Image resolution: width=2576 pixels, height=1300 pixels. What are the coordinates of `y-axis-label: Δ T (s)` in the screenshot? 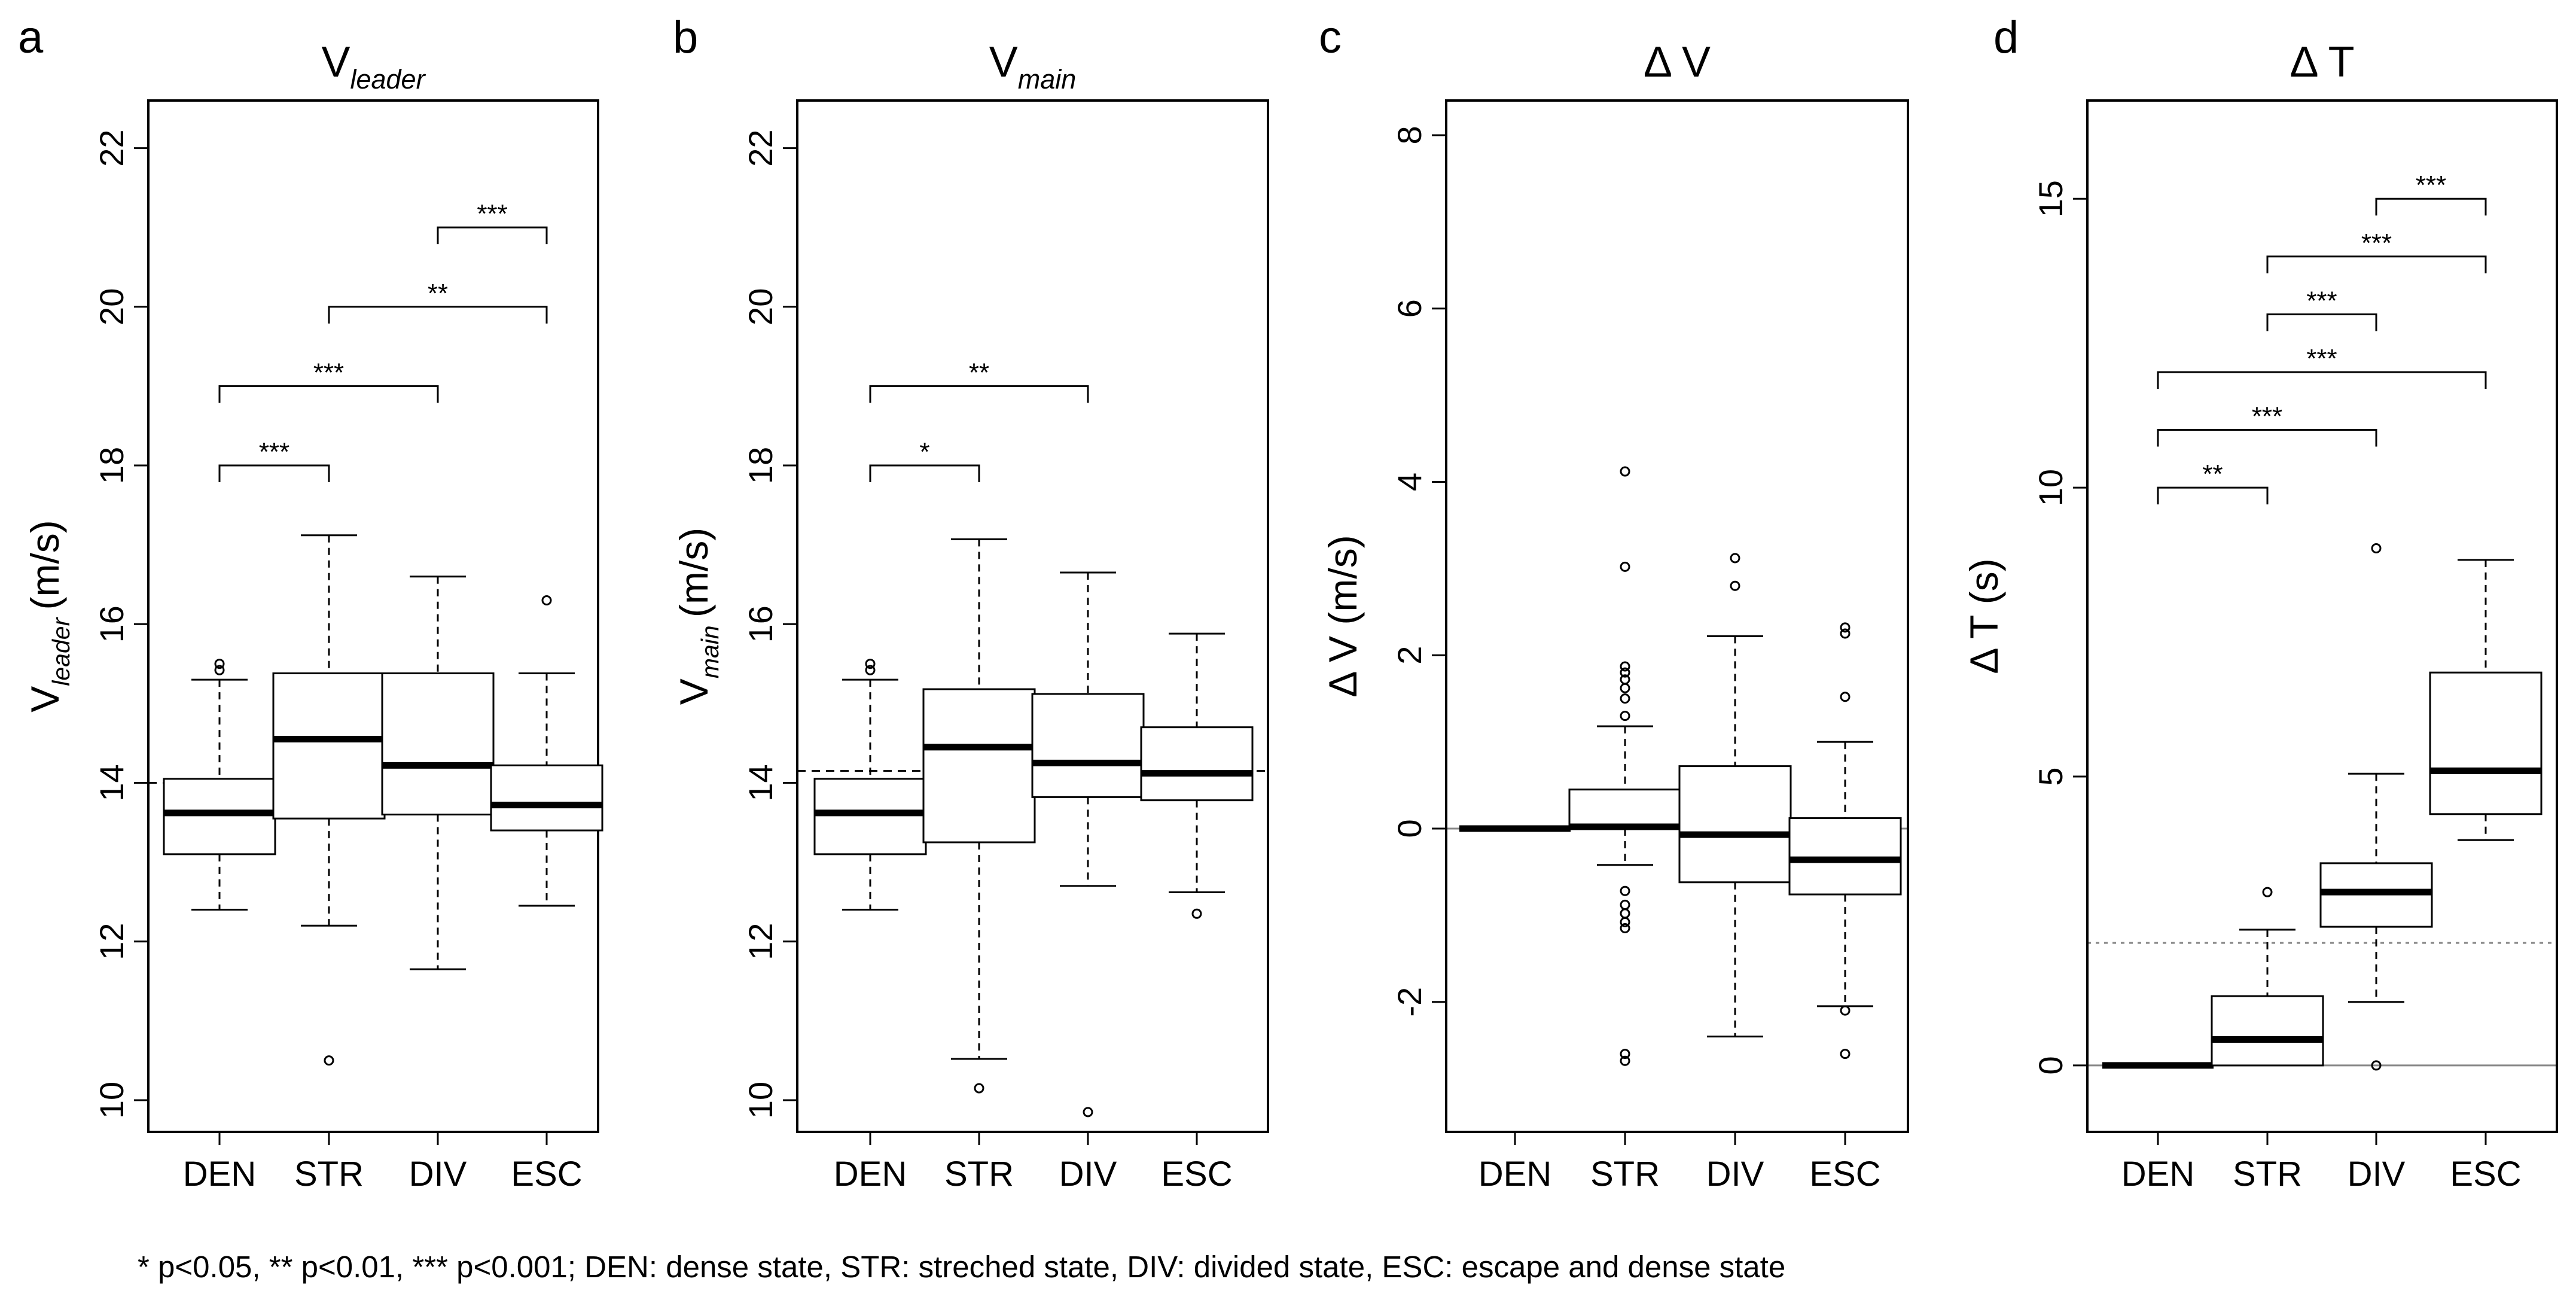 It's located at (1984, 616).